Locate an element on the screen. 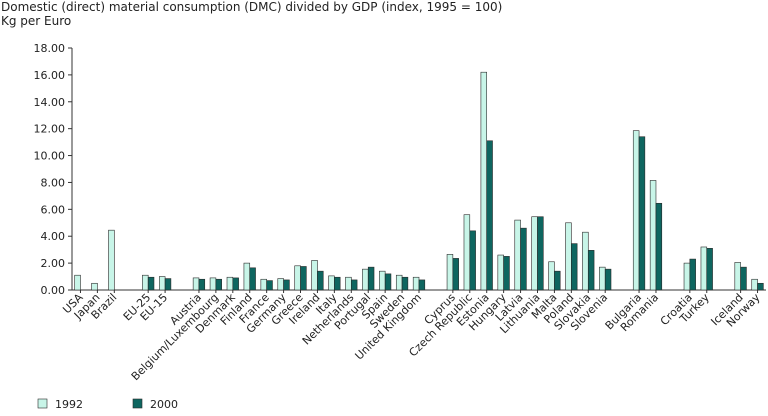  y-tick-label: 18.00 is located at coordinates (50, 48).